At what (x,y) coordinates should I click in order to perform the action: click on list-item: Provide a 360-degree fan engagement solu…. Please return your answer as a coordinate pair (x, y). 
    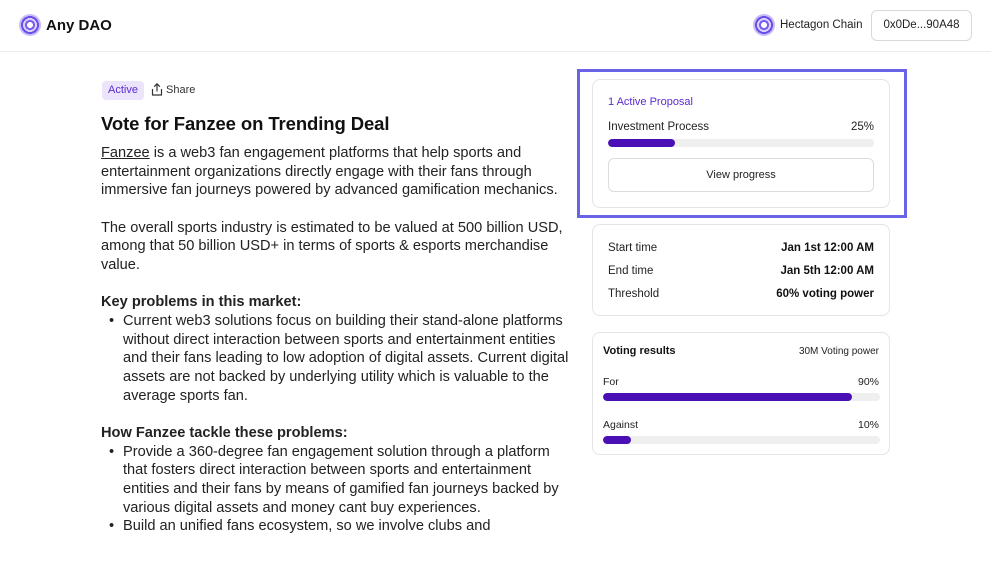
    Looking at the image, I should click on (336, 480).